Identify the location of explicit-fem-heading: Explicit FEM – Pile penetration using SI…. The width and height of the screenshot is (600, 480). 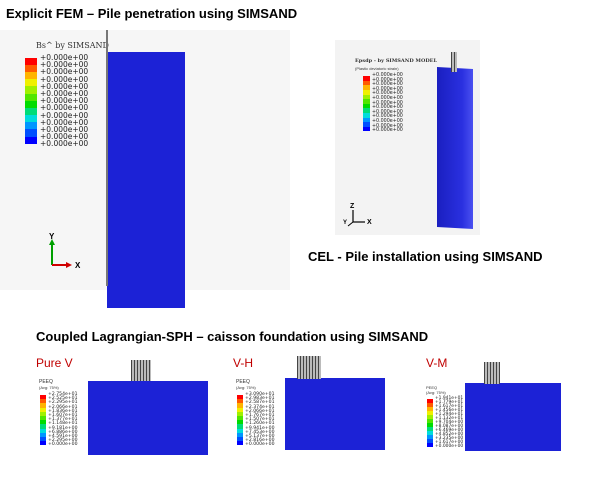
(152, 13).